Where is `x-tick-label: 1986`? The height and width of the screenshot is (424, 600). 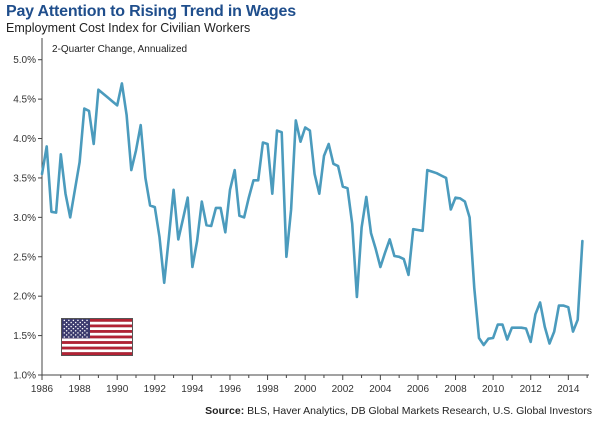 x-tick-label: 1986 is located at coordinates (42, 389).